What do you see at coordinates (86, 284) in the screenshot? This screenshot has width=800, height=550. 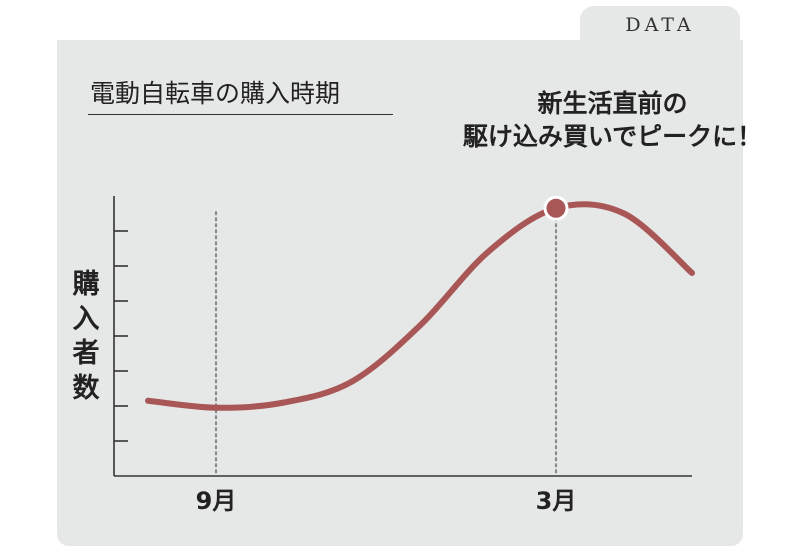 I see `y-axis-label-char: 購` at bounding box center [86, 284].